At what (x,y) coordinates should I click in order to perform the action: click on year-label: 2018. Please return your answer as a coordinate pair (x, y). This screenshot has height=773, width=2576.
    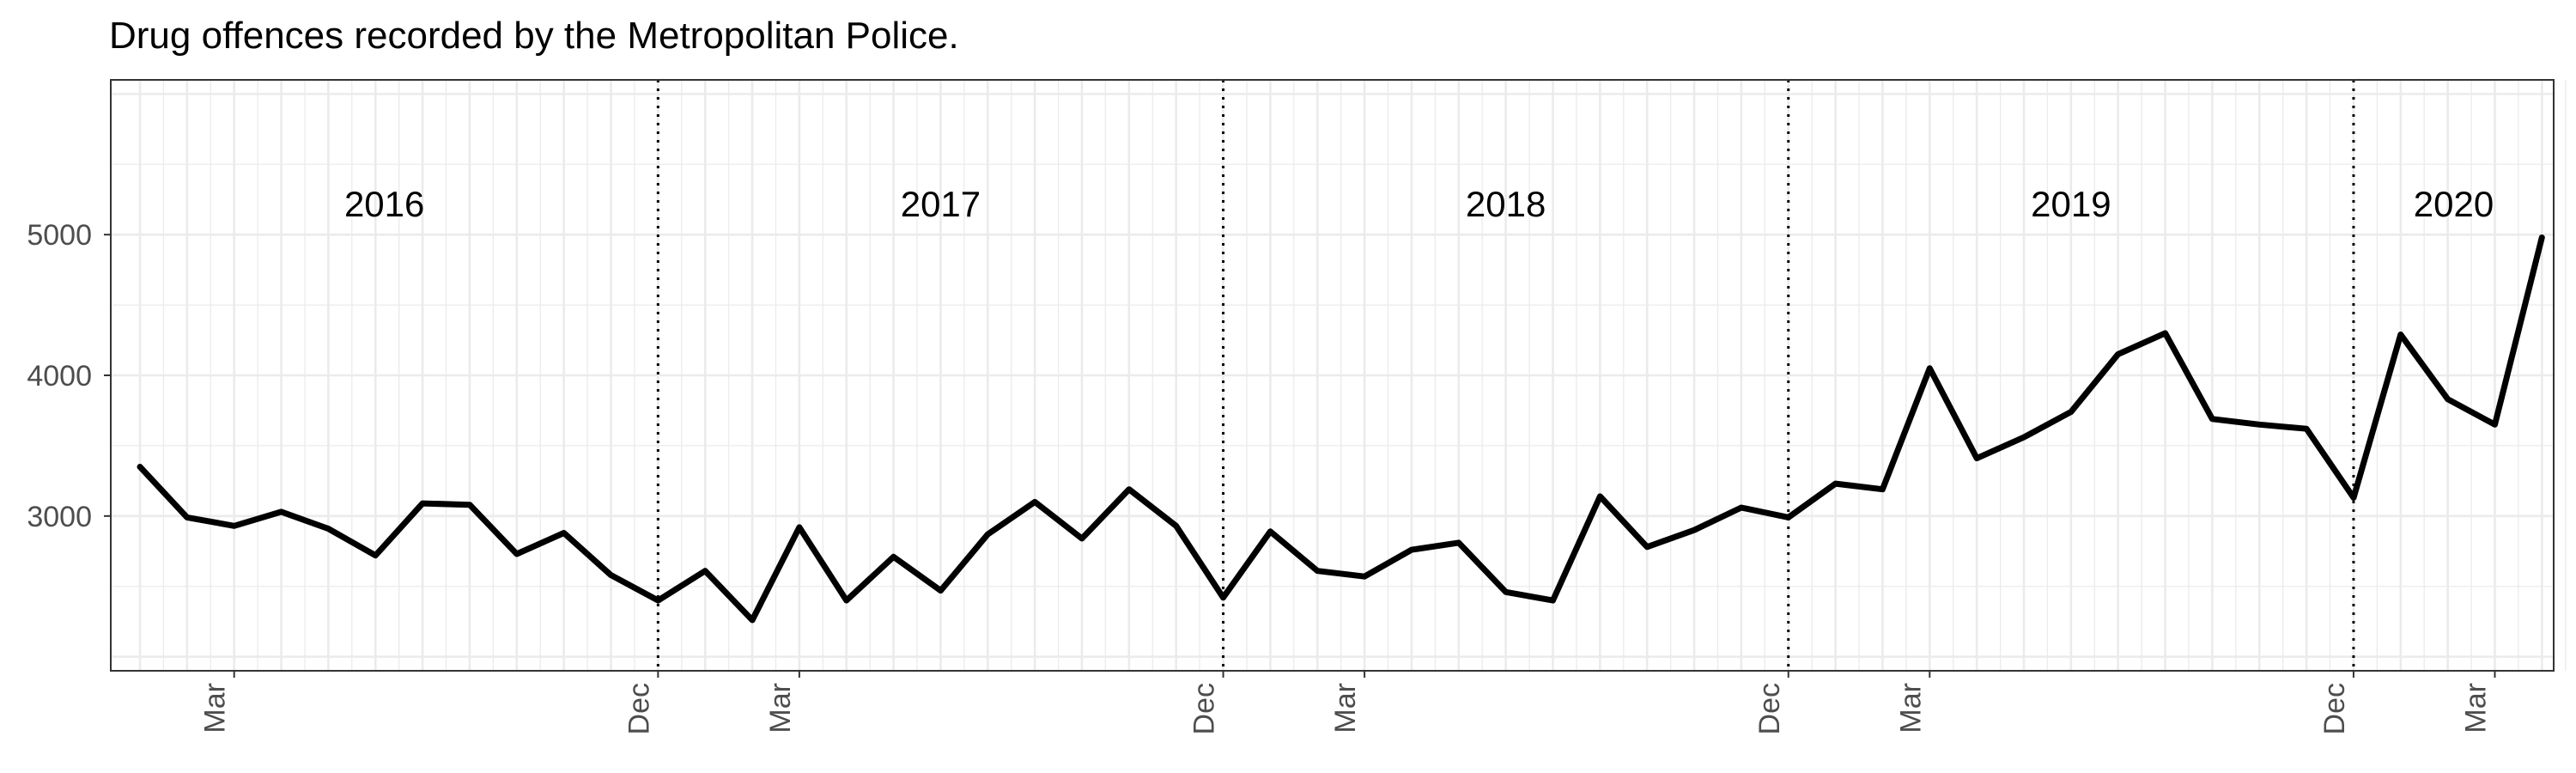
    Looking at the image, I should click on (1506, 204).